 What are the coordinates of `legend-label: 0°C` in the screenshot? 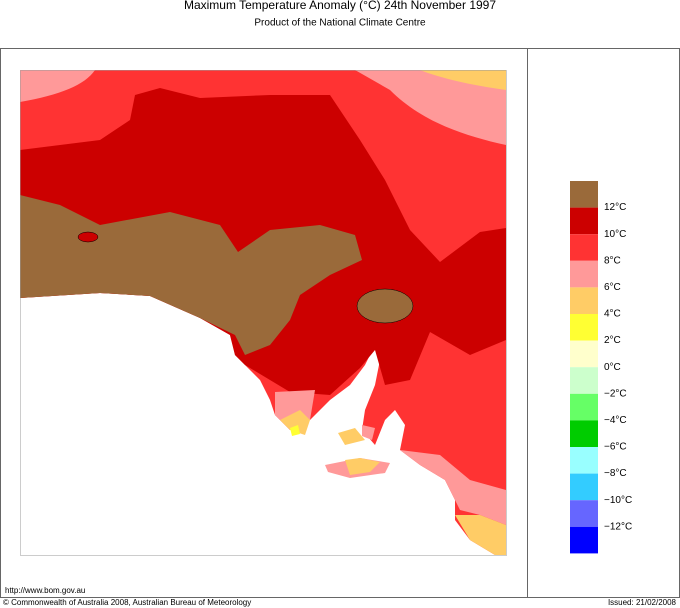 It's located at (612, 367).